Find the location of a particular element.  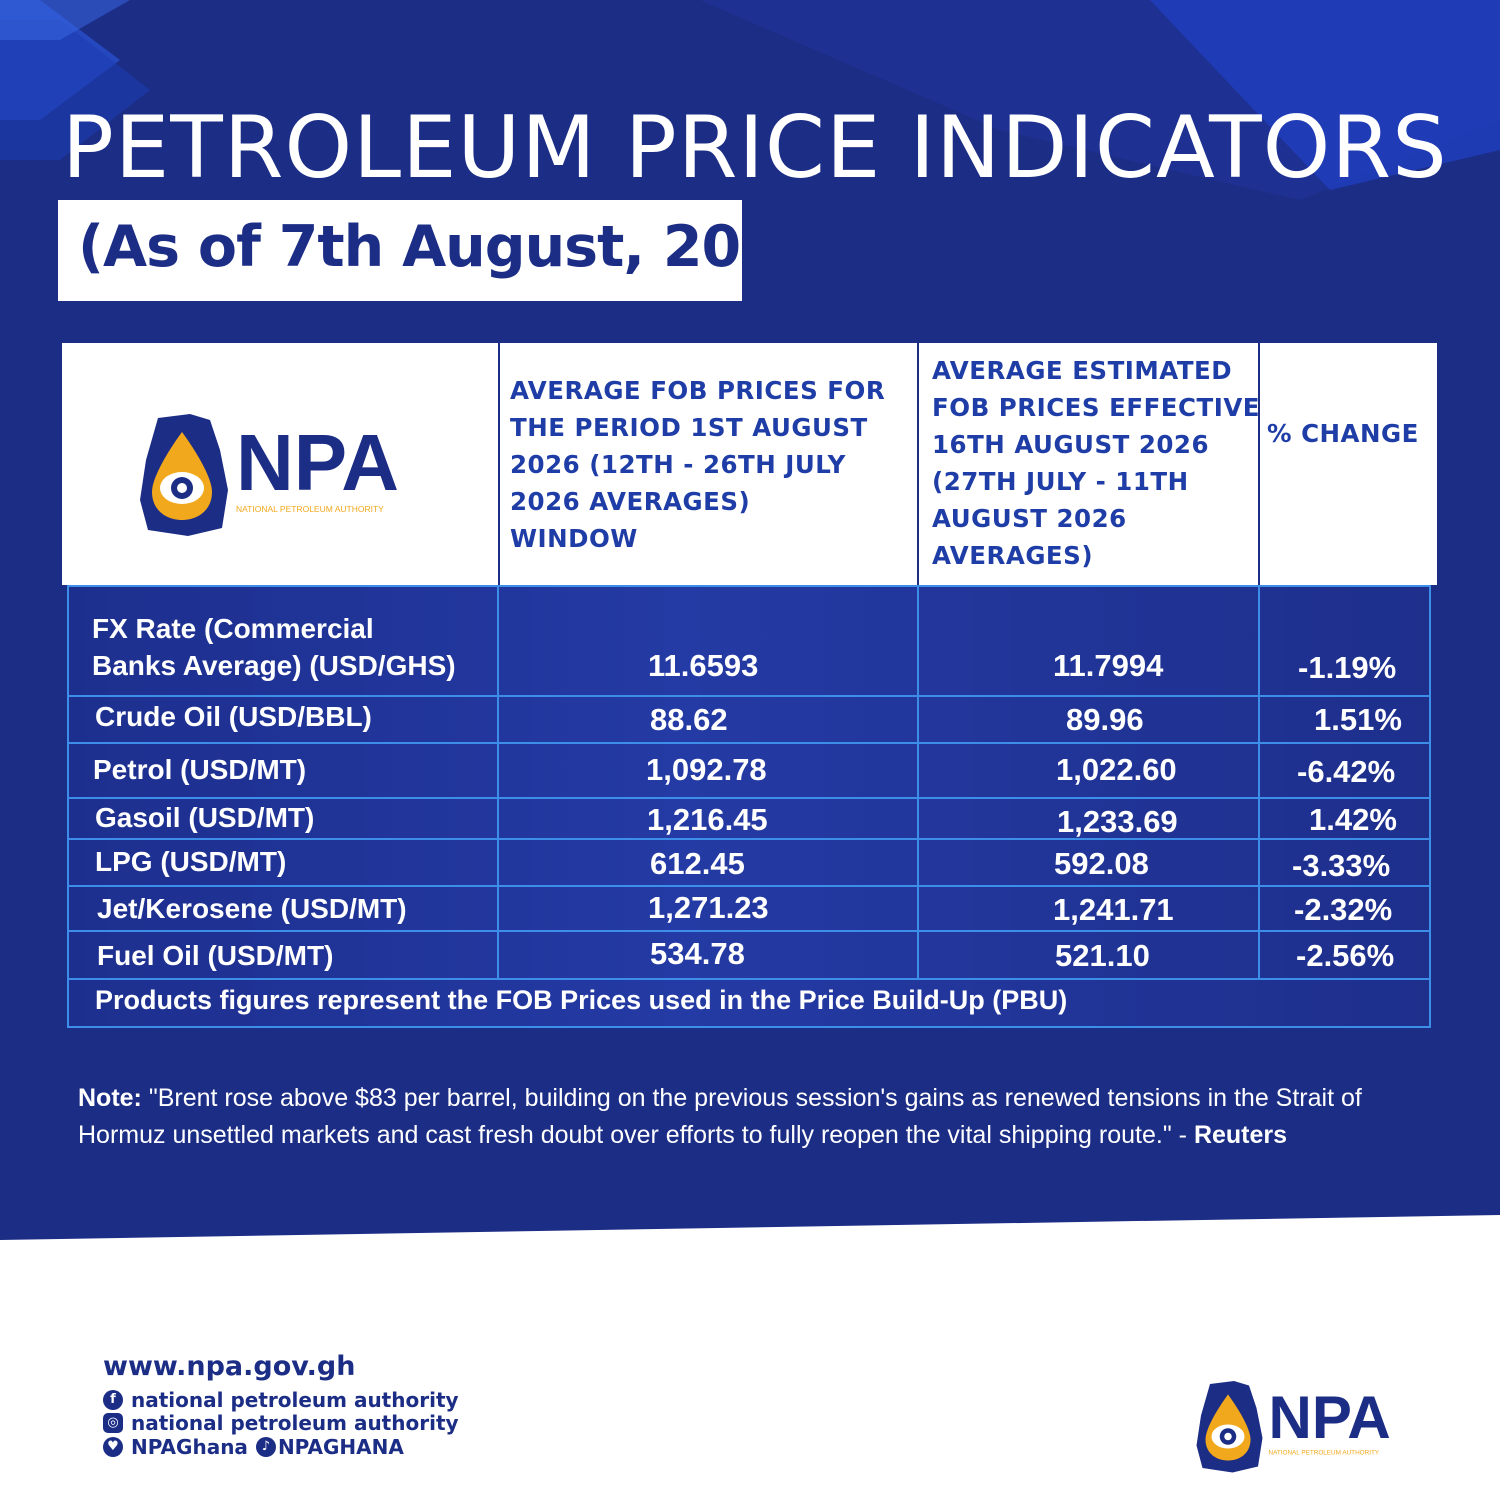

fueloil-change-value: -2.56% is located at coordinates (1345, 955).